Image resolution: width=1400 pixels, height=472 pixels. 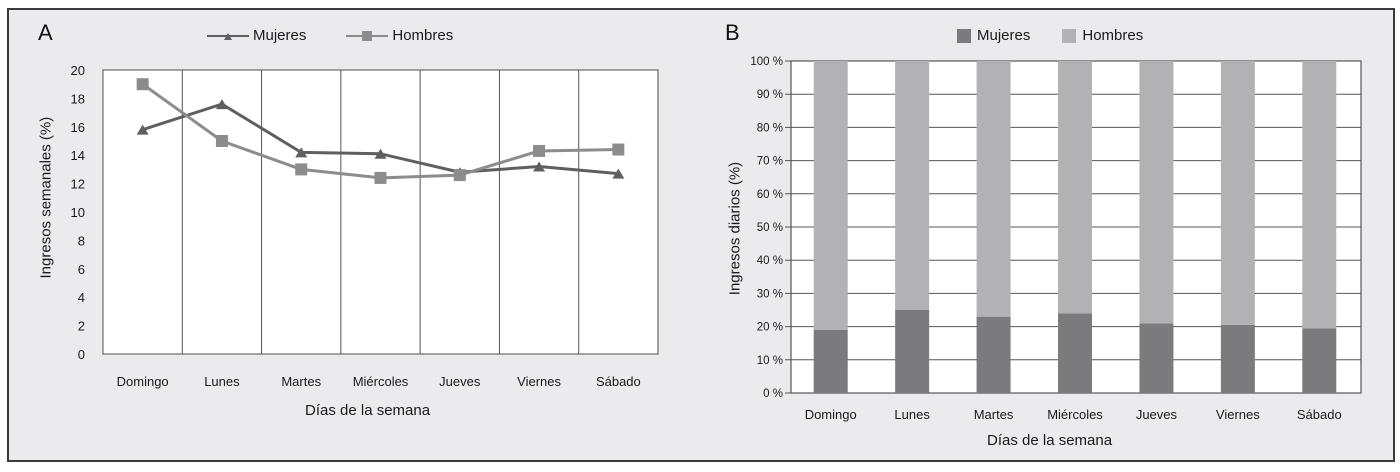 I want to click on y-axis-title: Ingresos diarios (%), so click(x=735, y=228).